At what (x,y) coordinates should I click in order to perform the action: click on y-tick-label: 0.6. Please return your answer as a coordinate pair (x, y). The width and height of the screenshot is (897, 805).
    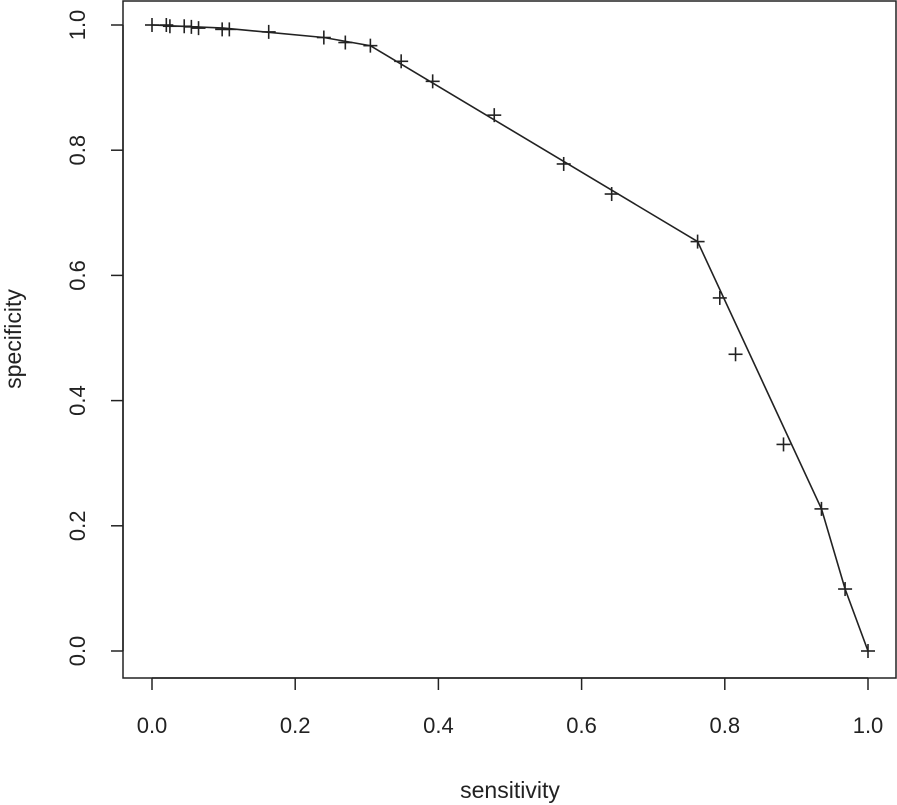
    Looking at the image, I should click on (77, 275).